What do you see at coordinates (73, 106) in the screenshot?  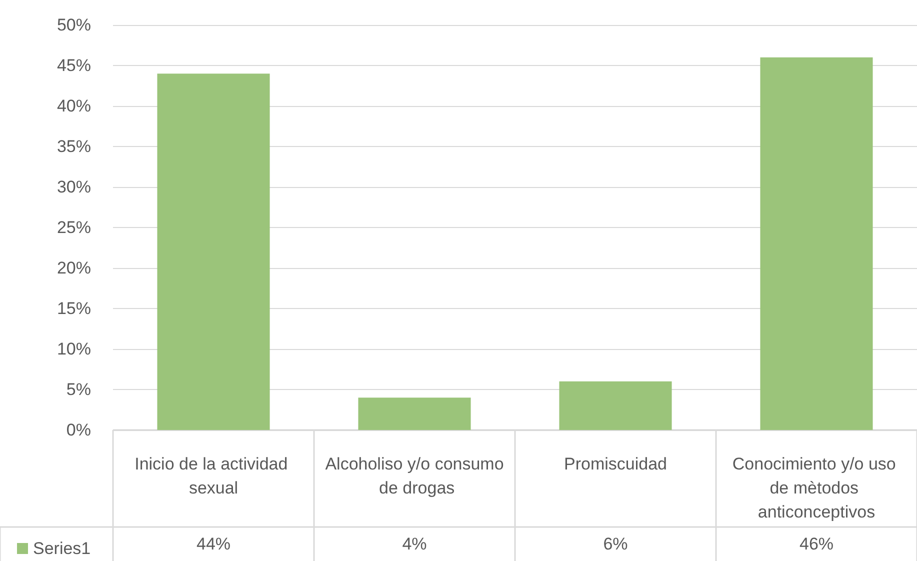 I see `y-tick-label: 40%` at bounding box center [73, 106].